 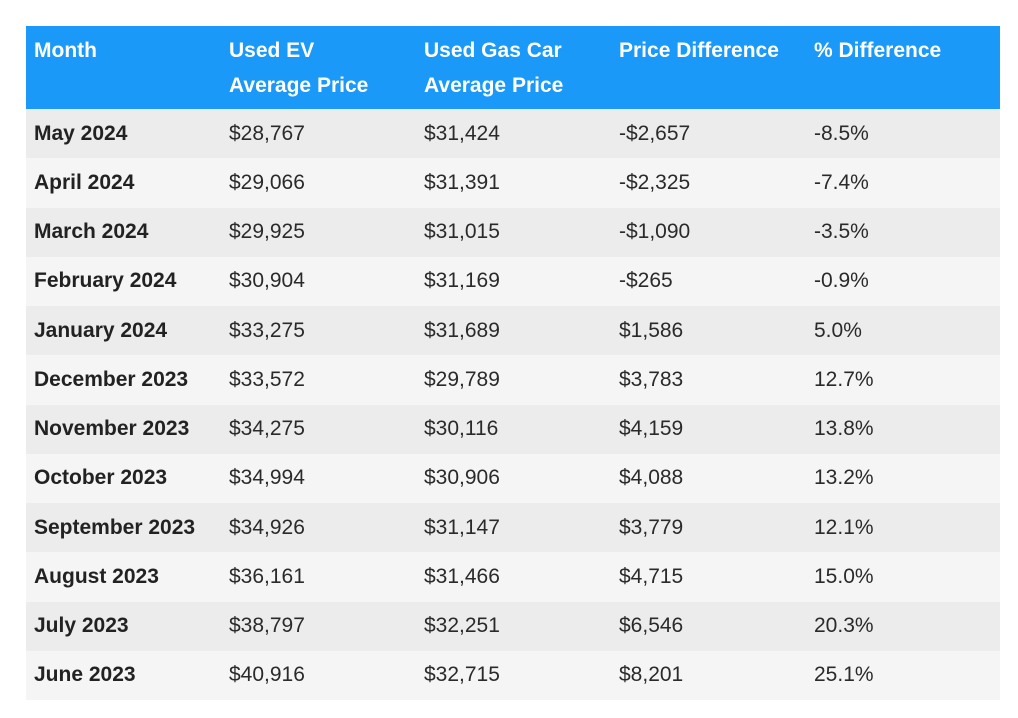 I want to click on header-used-gas-price: Used Gas Car Average Price, so click(x=513, y=67).